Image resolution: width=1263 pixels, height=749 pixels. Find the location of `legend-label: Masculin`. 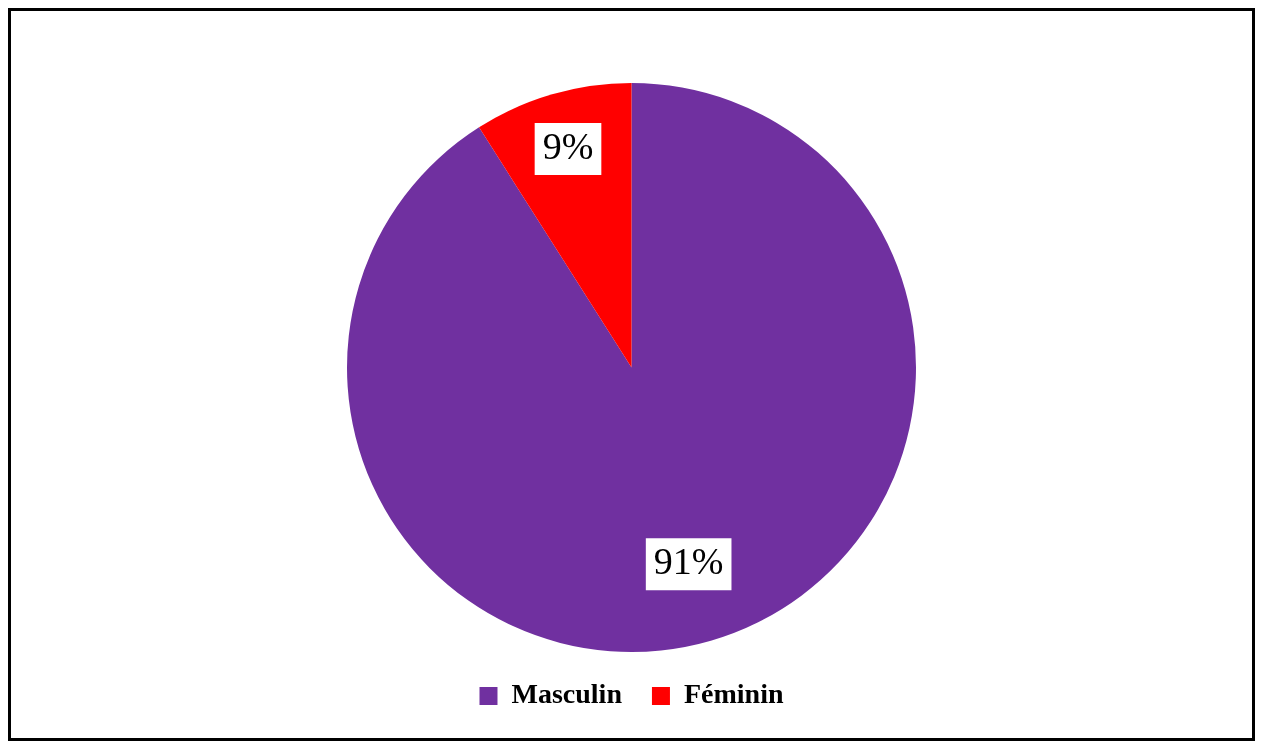

legend-label: Masculin is located at coordinates (567, 694).